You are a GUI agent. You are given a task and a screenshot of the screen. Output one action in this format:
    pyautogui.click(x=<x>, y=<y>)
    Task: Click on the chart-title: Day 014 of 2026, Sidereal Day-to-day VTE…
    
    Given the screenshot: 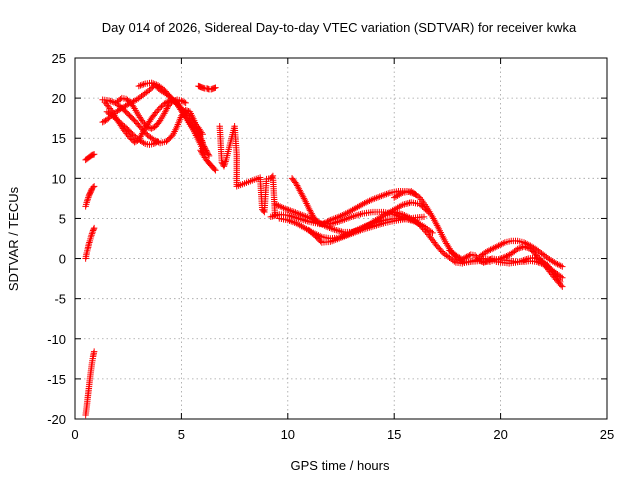 What is the action you would take?
    pyautogui.click(x=339, y=27)
    